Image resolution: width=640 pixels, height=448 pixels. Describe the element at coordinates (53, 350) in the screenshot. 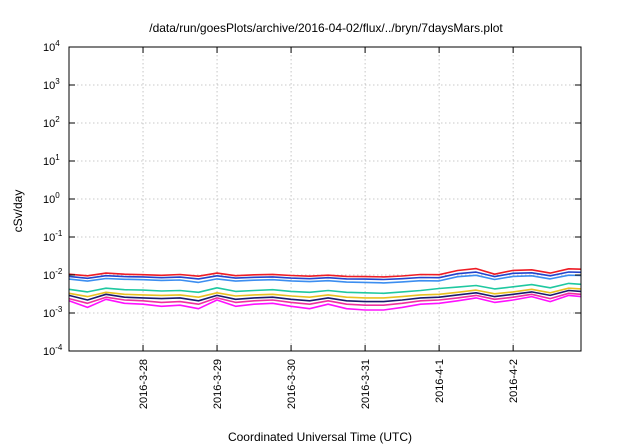

I see `y-tick-label: 10⁻⁴` at that location.